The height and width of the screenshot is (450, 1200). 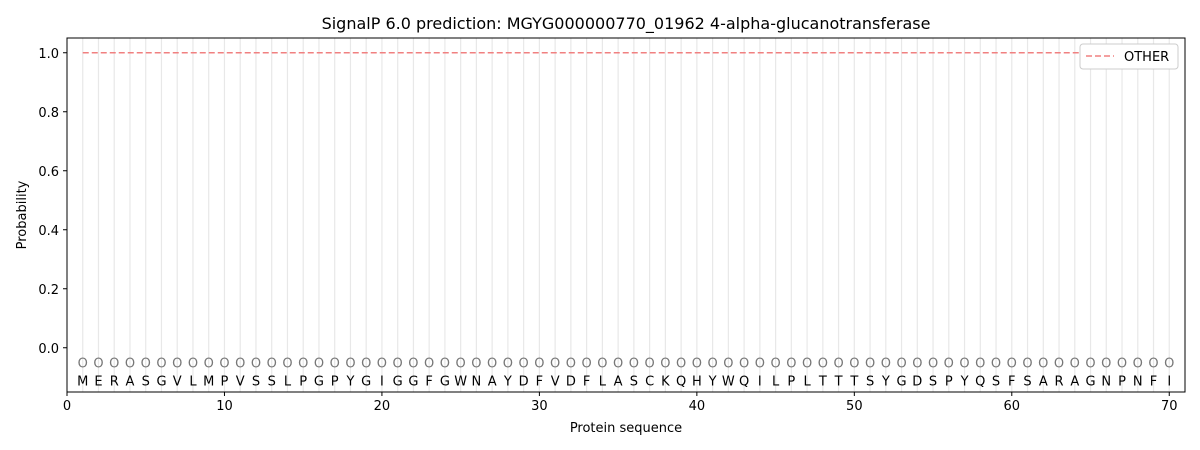 I want to click on x-tick-label: 70, so click(x=1169, y=406).